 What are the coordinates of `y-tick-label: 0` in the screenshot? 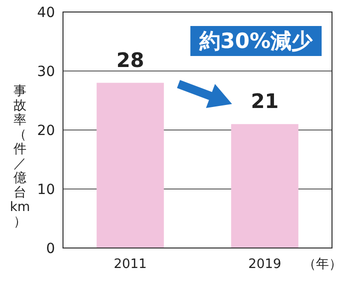 It's located at (50, 249).